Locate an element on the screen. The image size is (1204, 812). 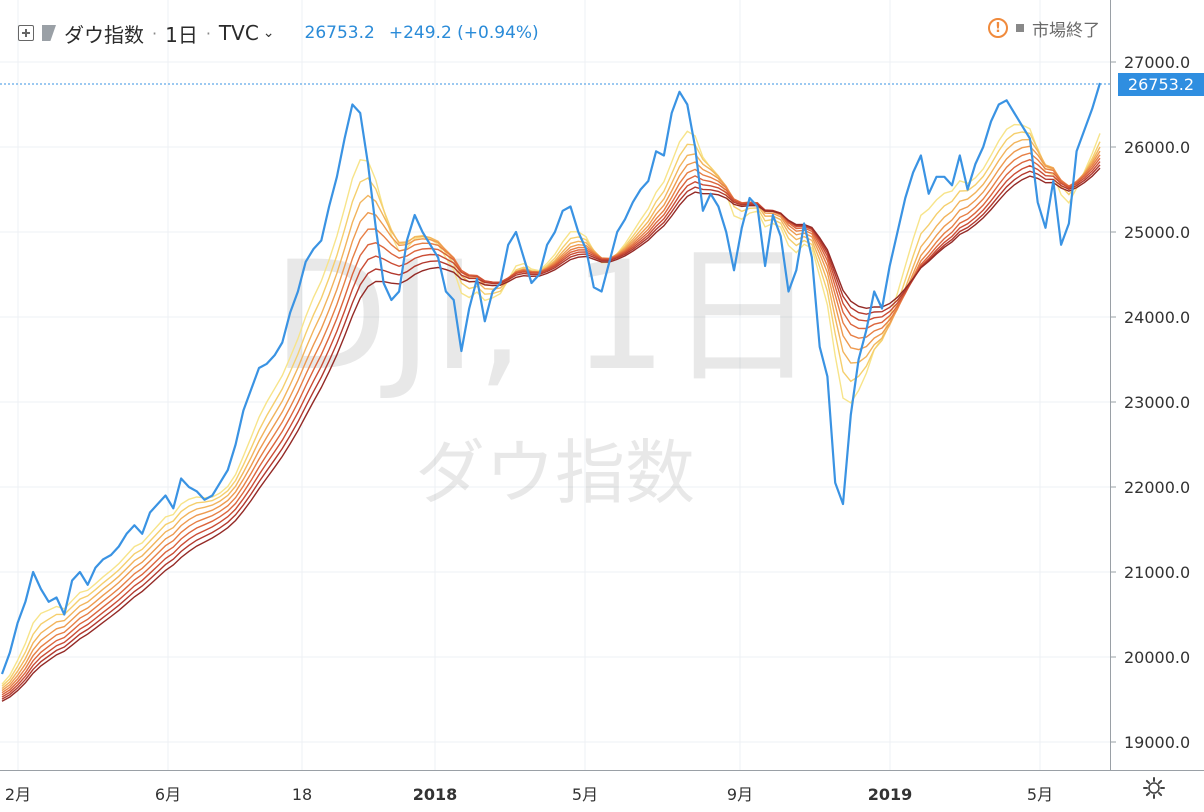
time-tick-label: 18 is located at coordinates (302, 794).